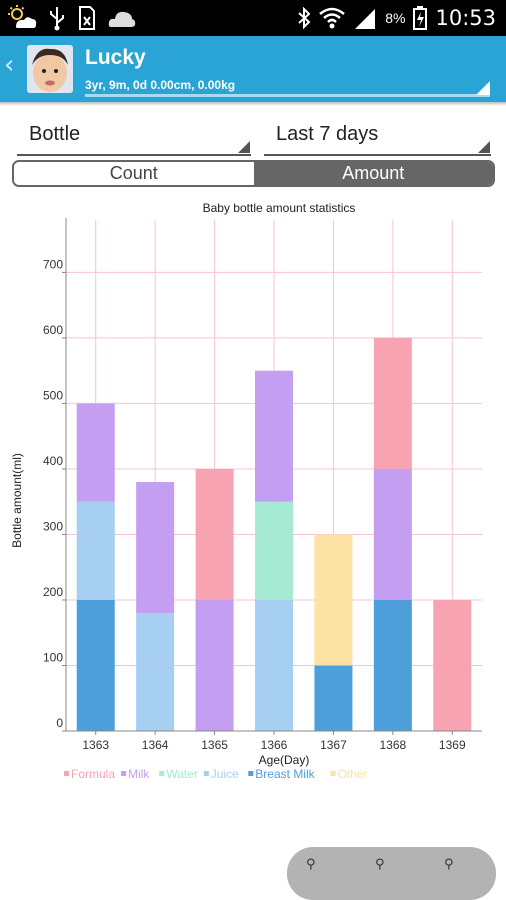 The height and width of the screenshot is (900, 506). What do you see at coordinates (333, 600) in the screenshot?
I see `bar-other` at bounding box center [333, 600].